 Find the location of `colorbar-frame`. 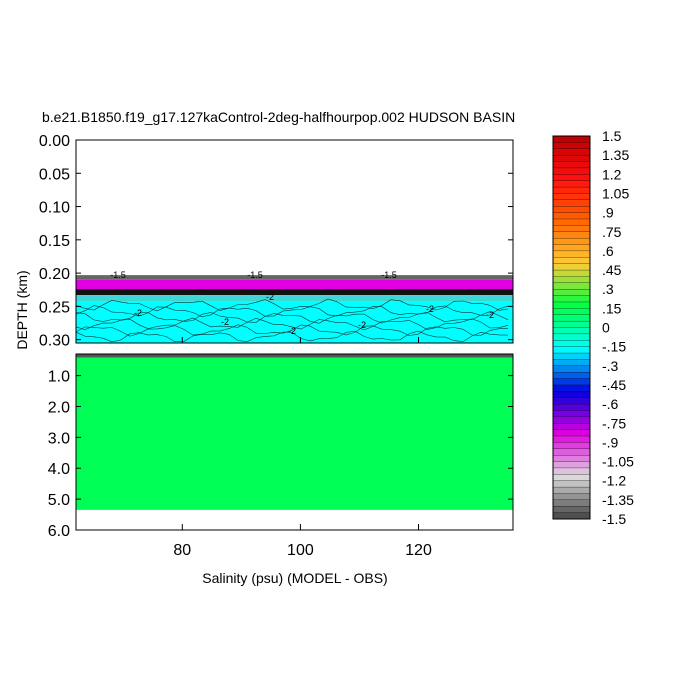

colorbar-frame is located at coordinates (571, 327).